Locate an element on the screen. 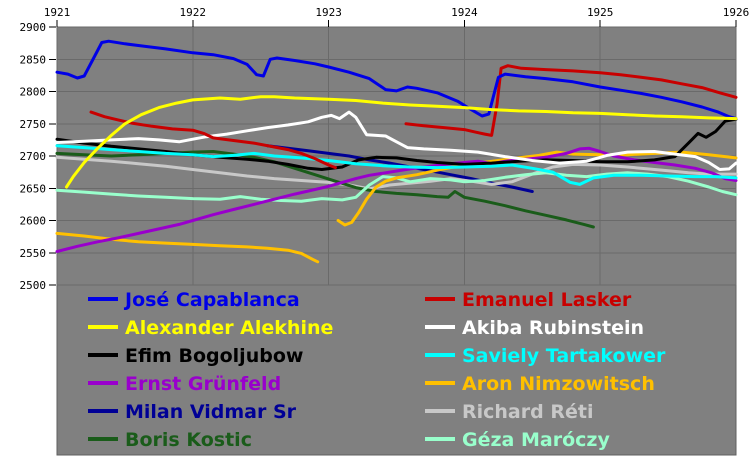  legend-label: Ernst Grünfeld is located at coordinates (203, 384).